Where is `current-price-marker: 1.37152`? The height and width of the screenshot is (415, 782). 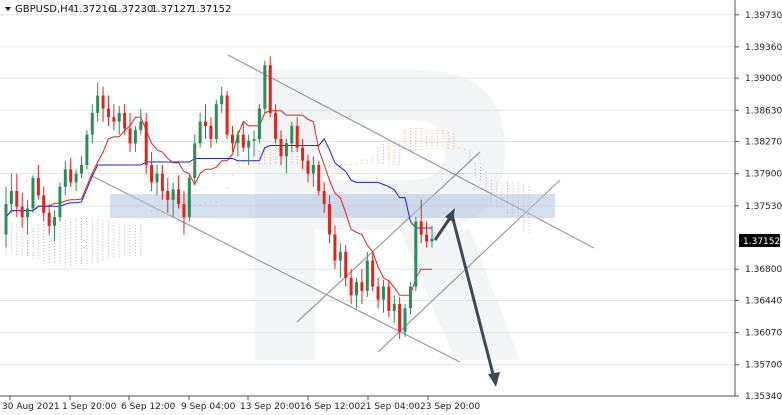
current-price-marker: 1.37152 is located at coordinates (759, 240).